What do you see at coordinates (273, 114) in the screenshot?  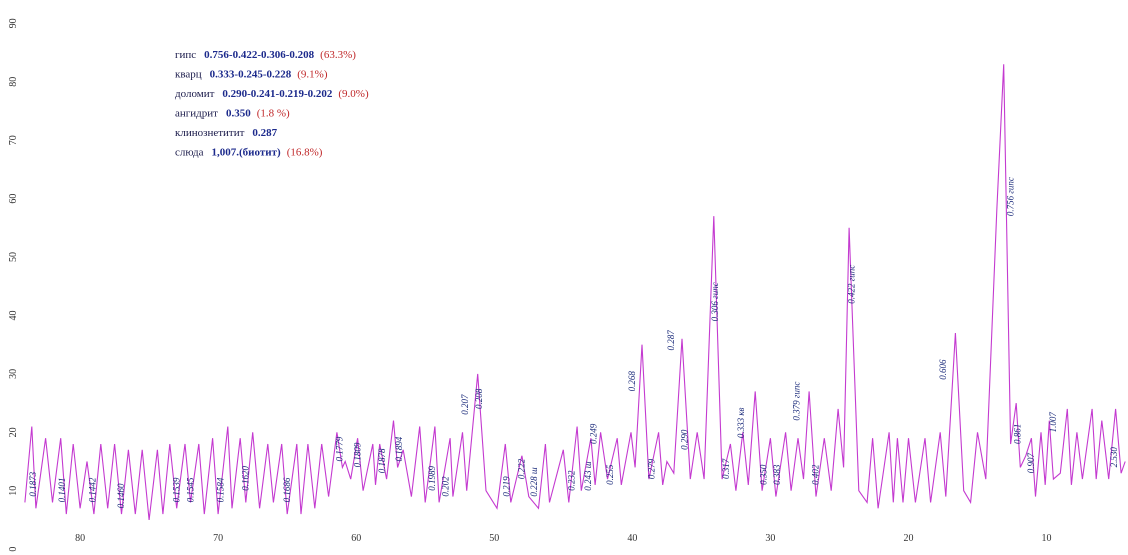 I see `percent: (1.8 %)` at bounding box center [273, 114].